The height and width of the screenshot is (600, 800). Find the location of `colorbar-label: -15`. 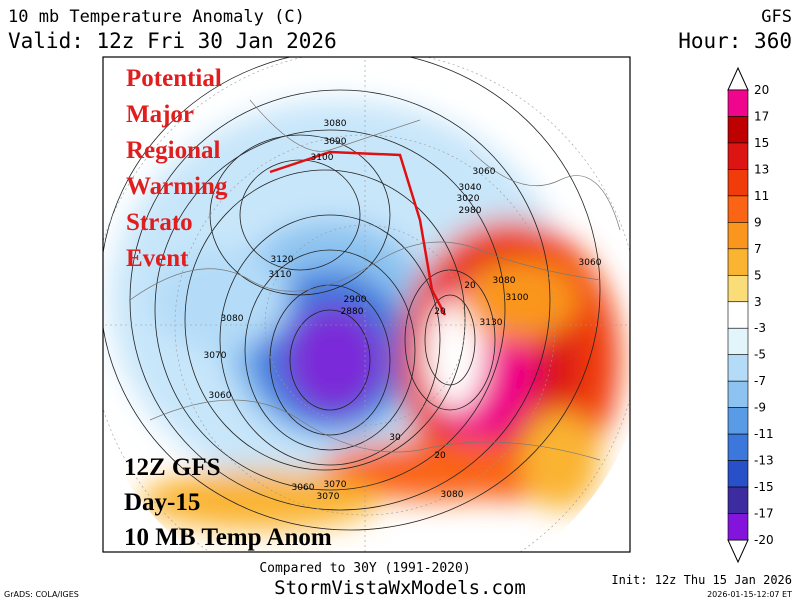

colorbar-label: -15 is located at coordinates (764, 487).